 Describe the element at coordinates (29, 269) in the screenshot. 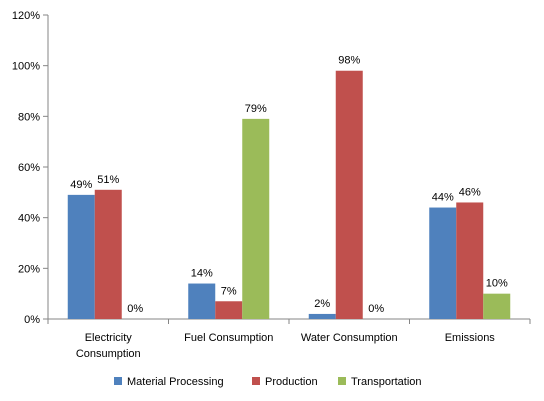

I see `y-tick-label: 20%` at that location.